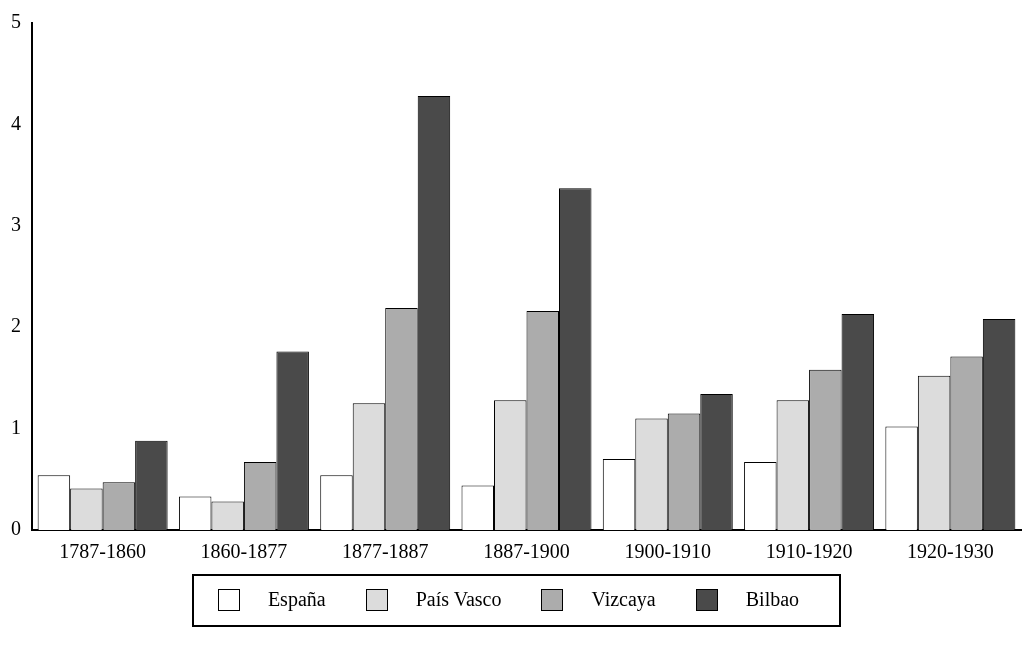 The height and width of the screenshot is (661, 1033). What do you see at coordinates (385, 551) in the screenshot?
I see `x-tick-label: 1877-1887` at bounding box center [385, 551].